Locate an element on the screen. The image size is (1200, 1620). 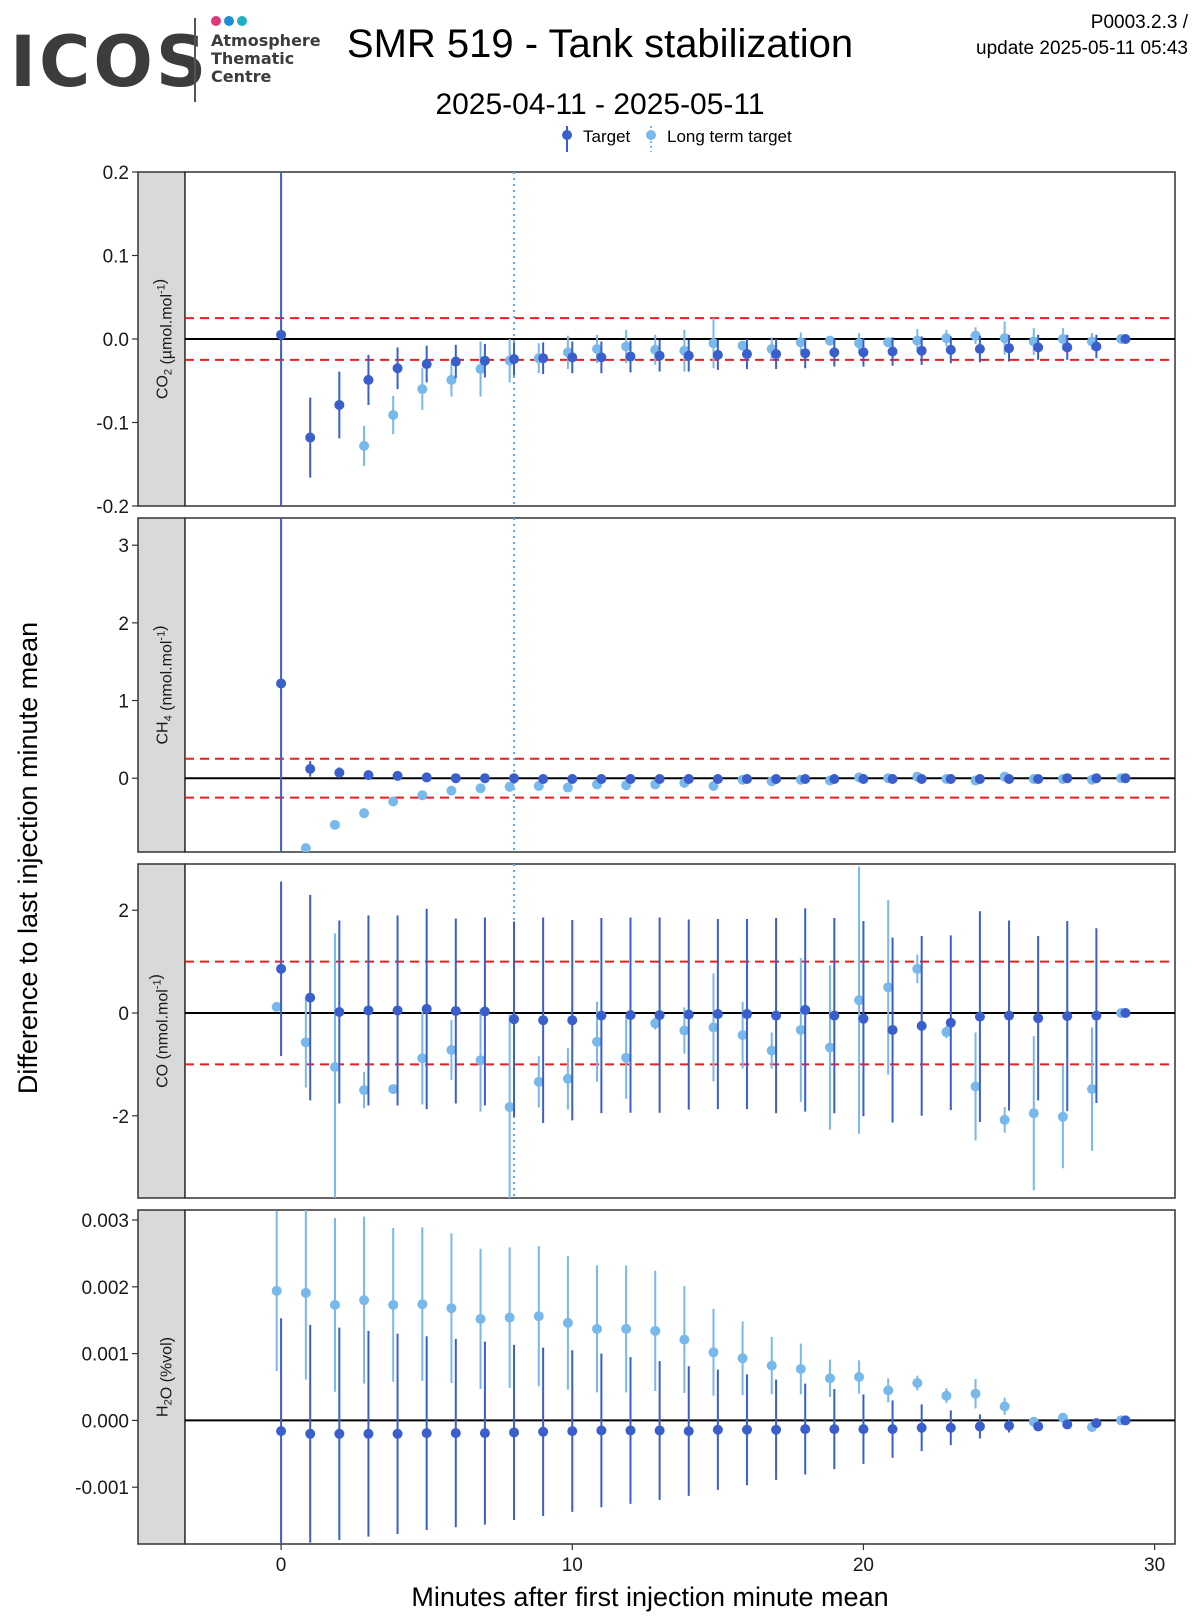
y-tick-label: -2 is located at coordinates (120, 1117).